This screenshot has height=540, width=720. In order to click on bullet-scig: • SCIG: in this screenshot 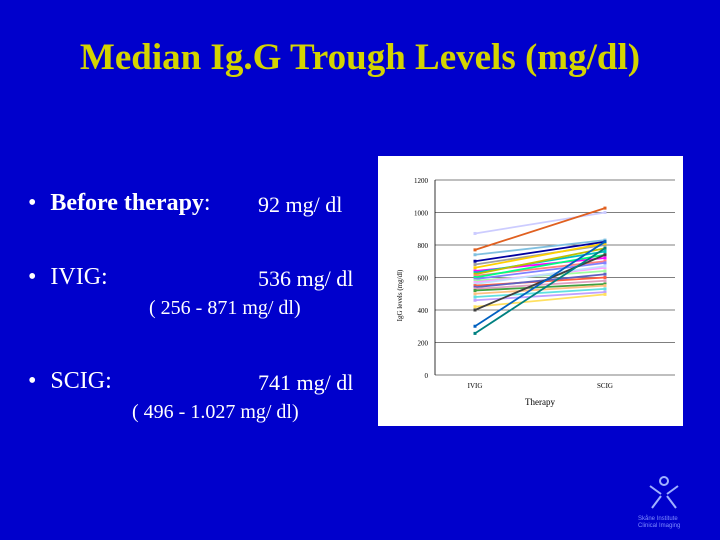, I will do `click(70, 381)`.